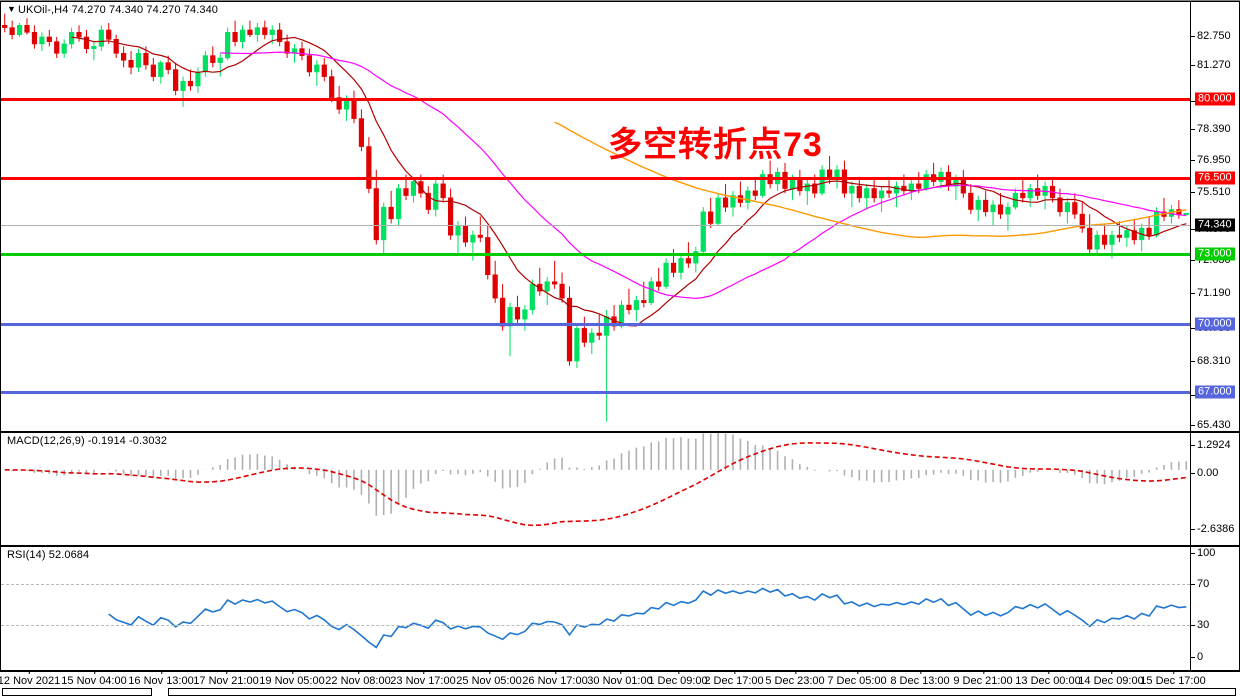  Describe the element at coordinates (920, 679) in the screenshot. I see `time-tick-14: 8 Dec 13:00` at that location.